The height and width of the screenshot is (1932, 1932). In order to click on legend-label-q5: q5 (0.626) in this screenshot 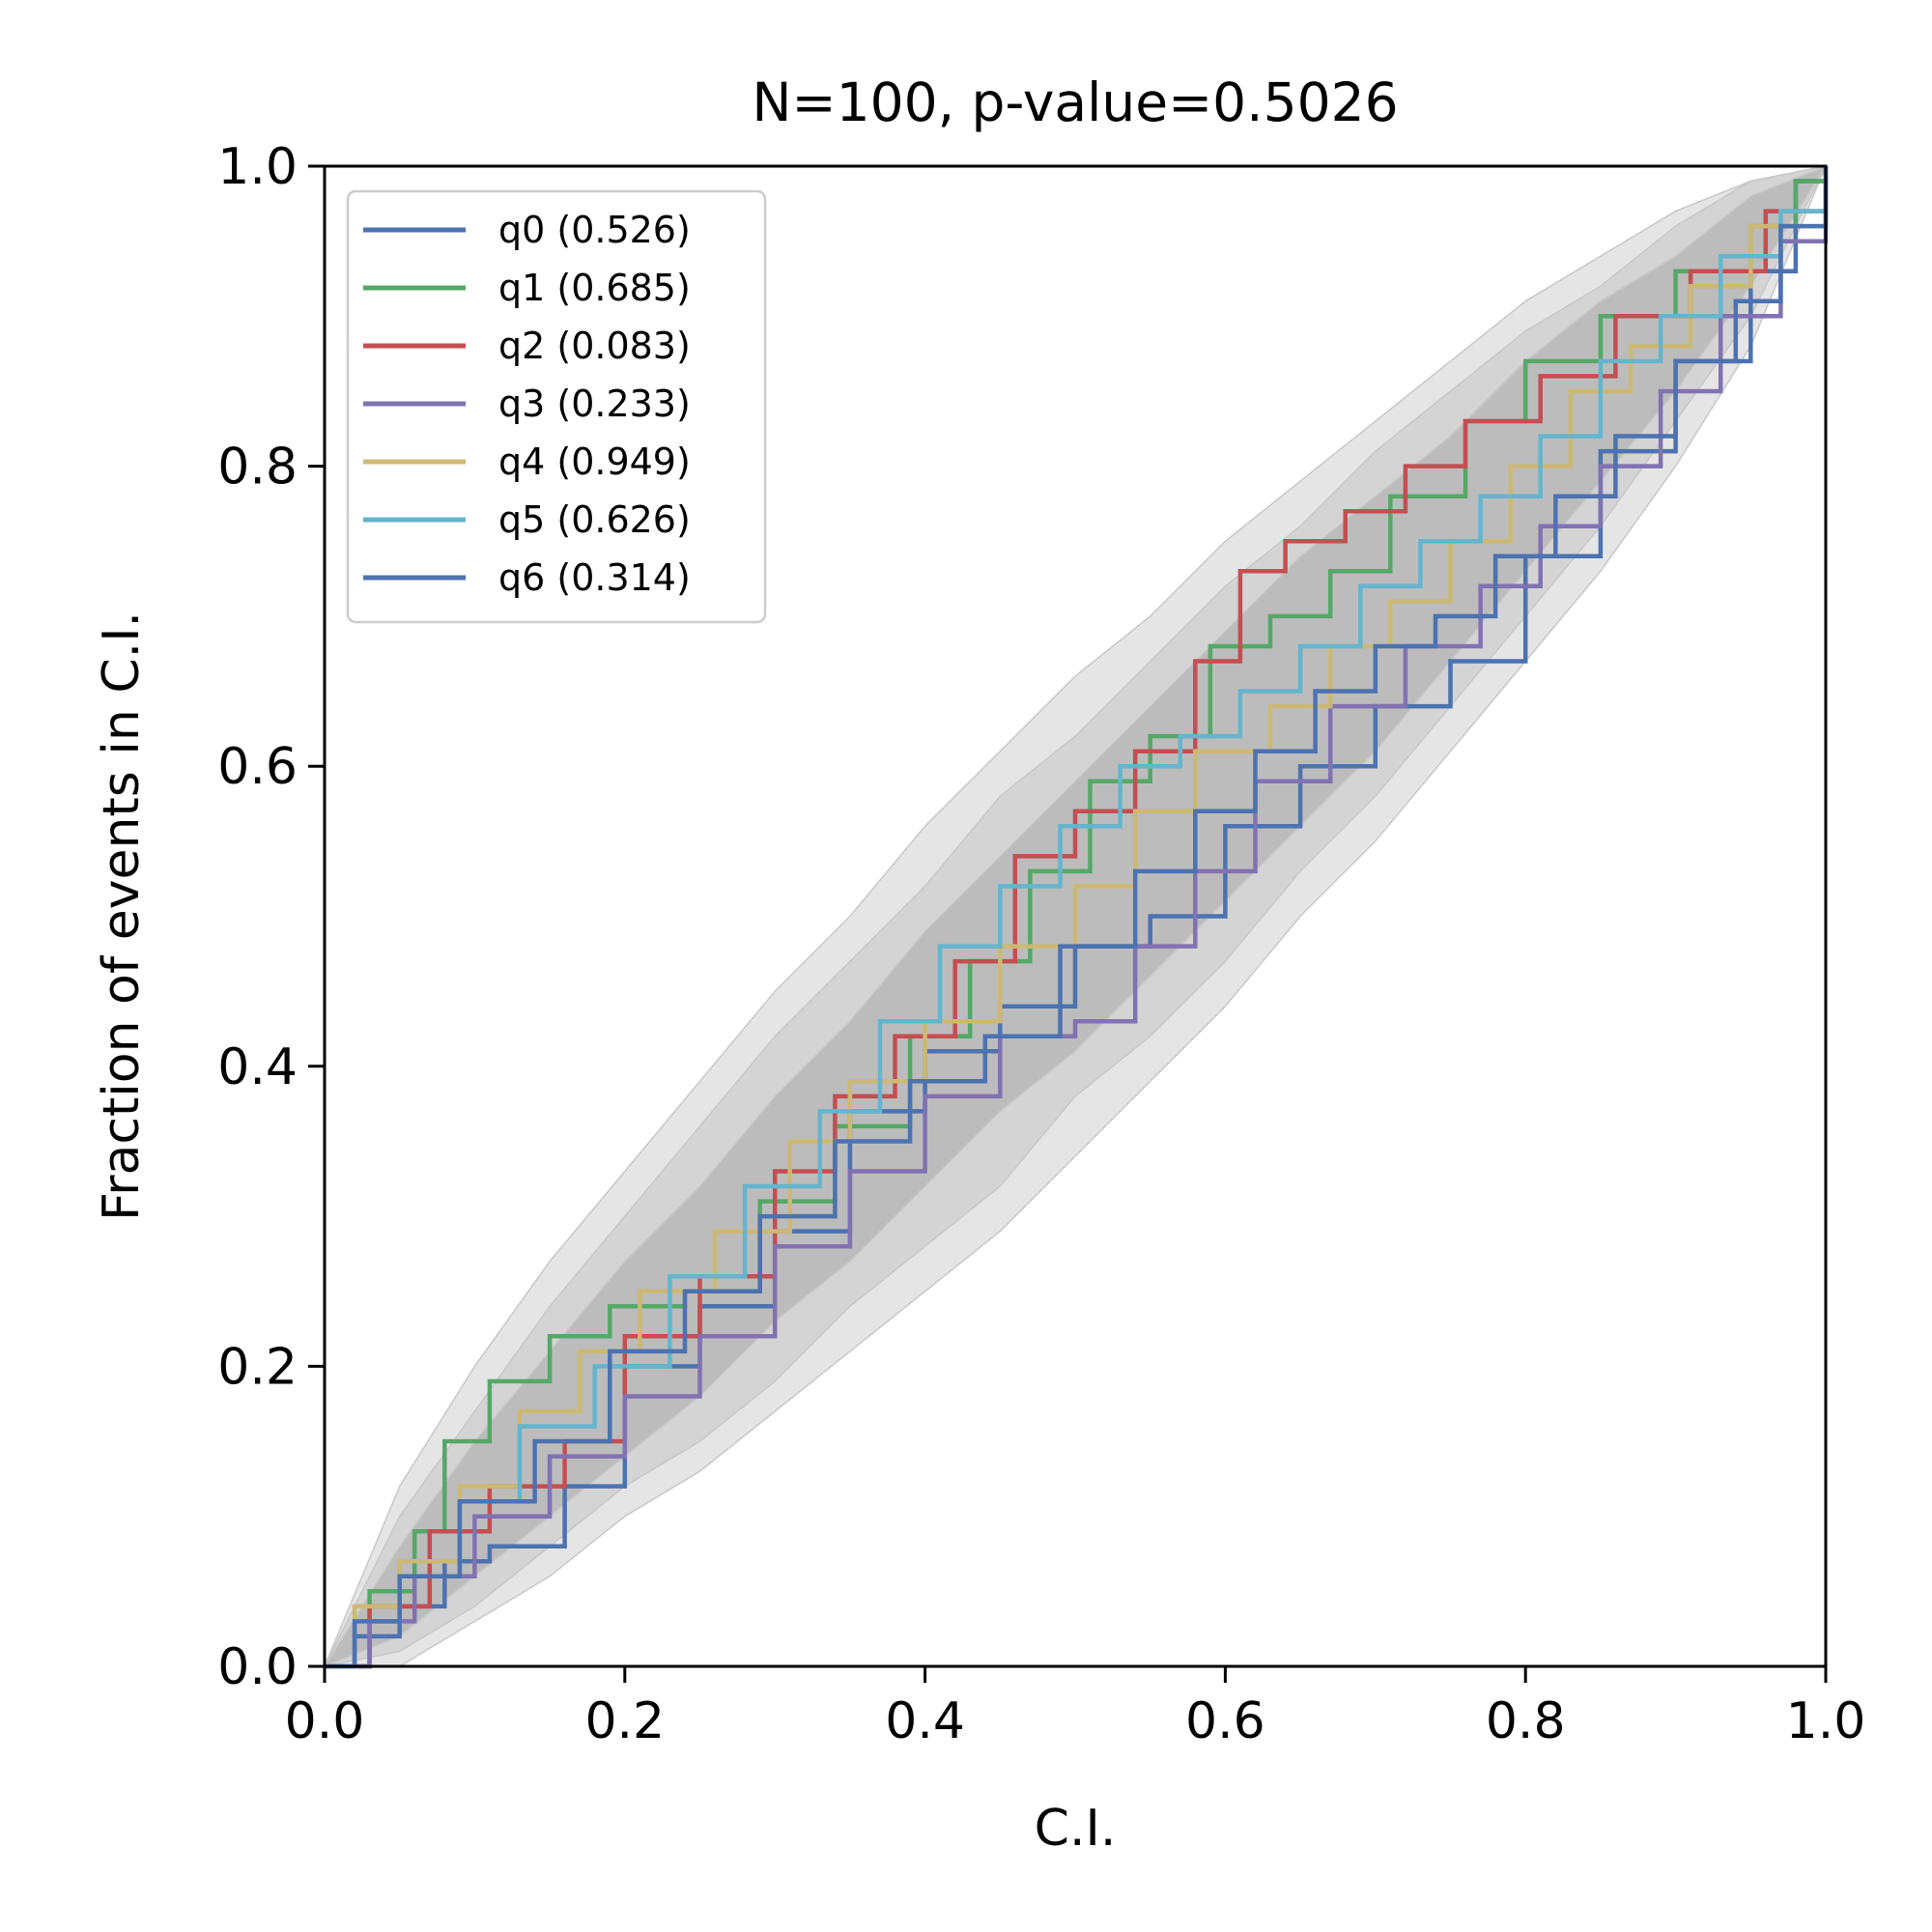, I will do `click(594, 519)`.